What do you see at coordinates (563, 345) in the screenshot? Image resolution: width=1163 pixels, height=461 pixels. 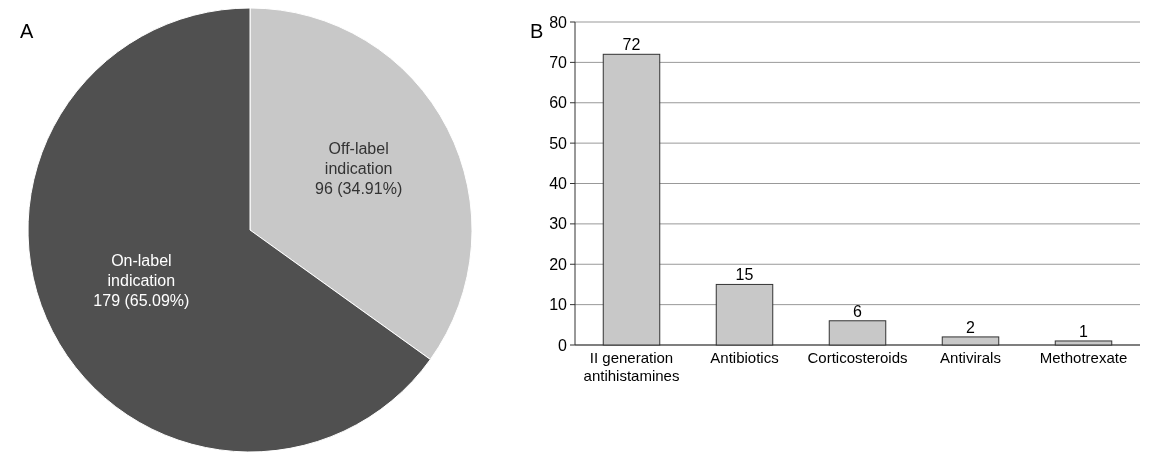 I see `y-tick-label: 0` at bounding box center [563, 345].